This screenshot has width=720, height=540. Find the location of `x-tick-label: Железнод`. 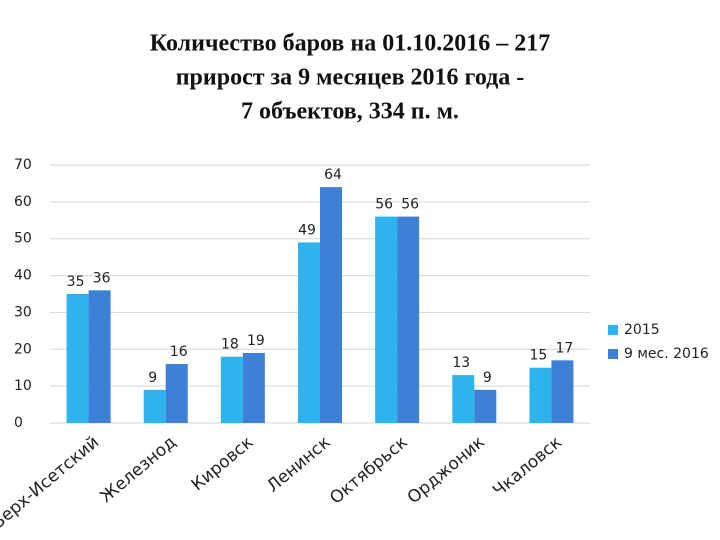

x-tick-label: Железнод is located at coordinates (138, 469).